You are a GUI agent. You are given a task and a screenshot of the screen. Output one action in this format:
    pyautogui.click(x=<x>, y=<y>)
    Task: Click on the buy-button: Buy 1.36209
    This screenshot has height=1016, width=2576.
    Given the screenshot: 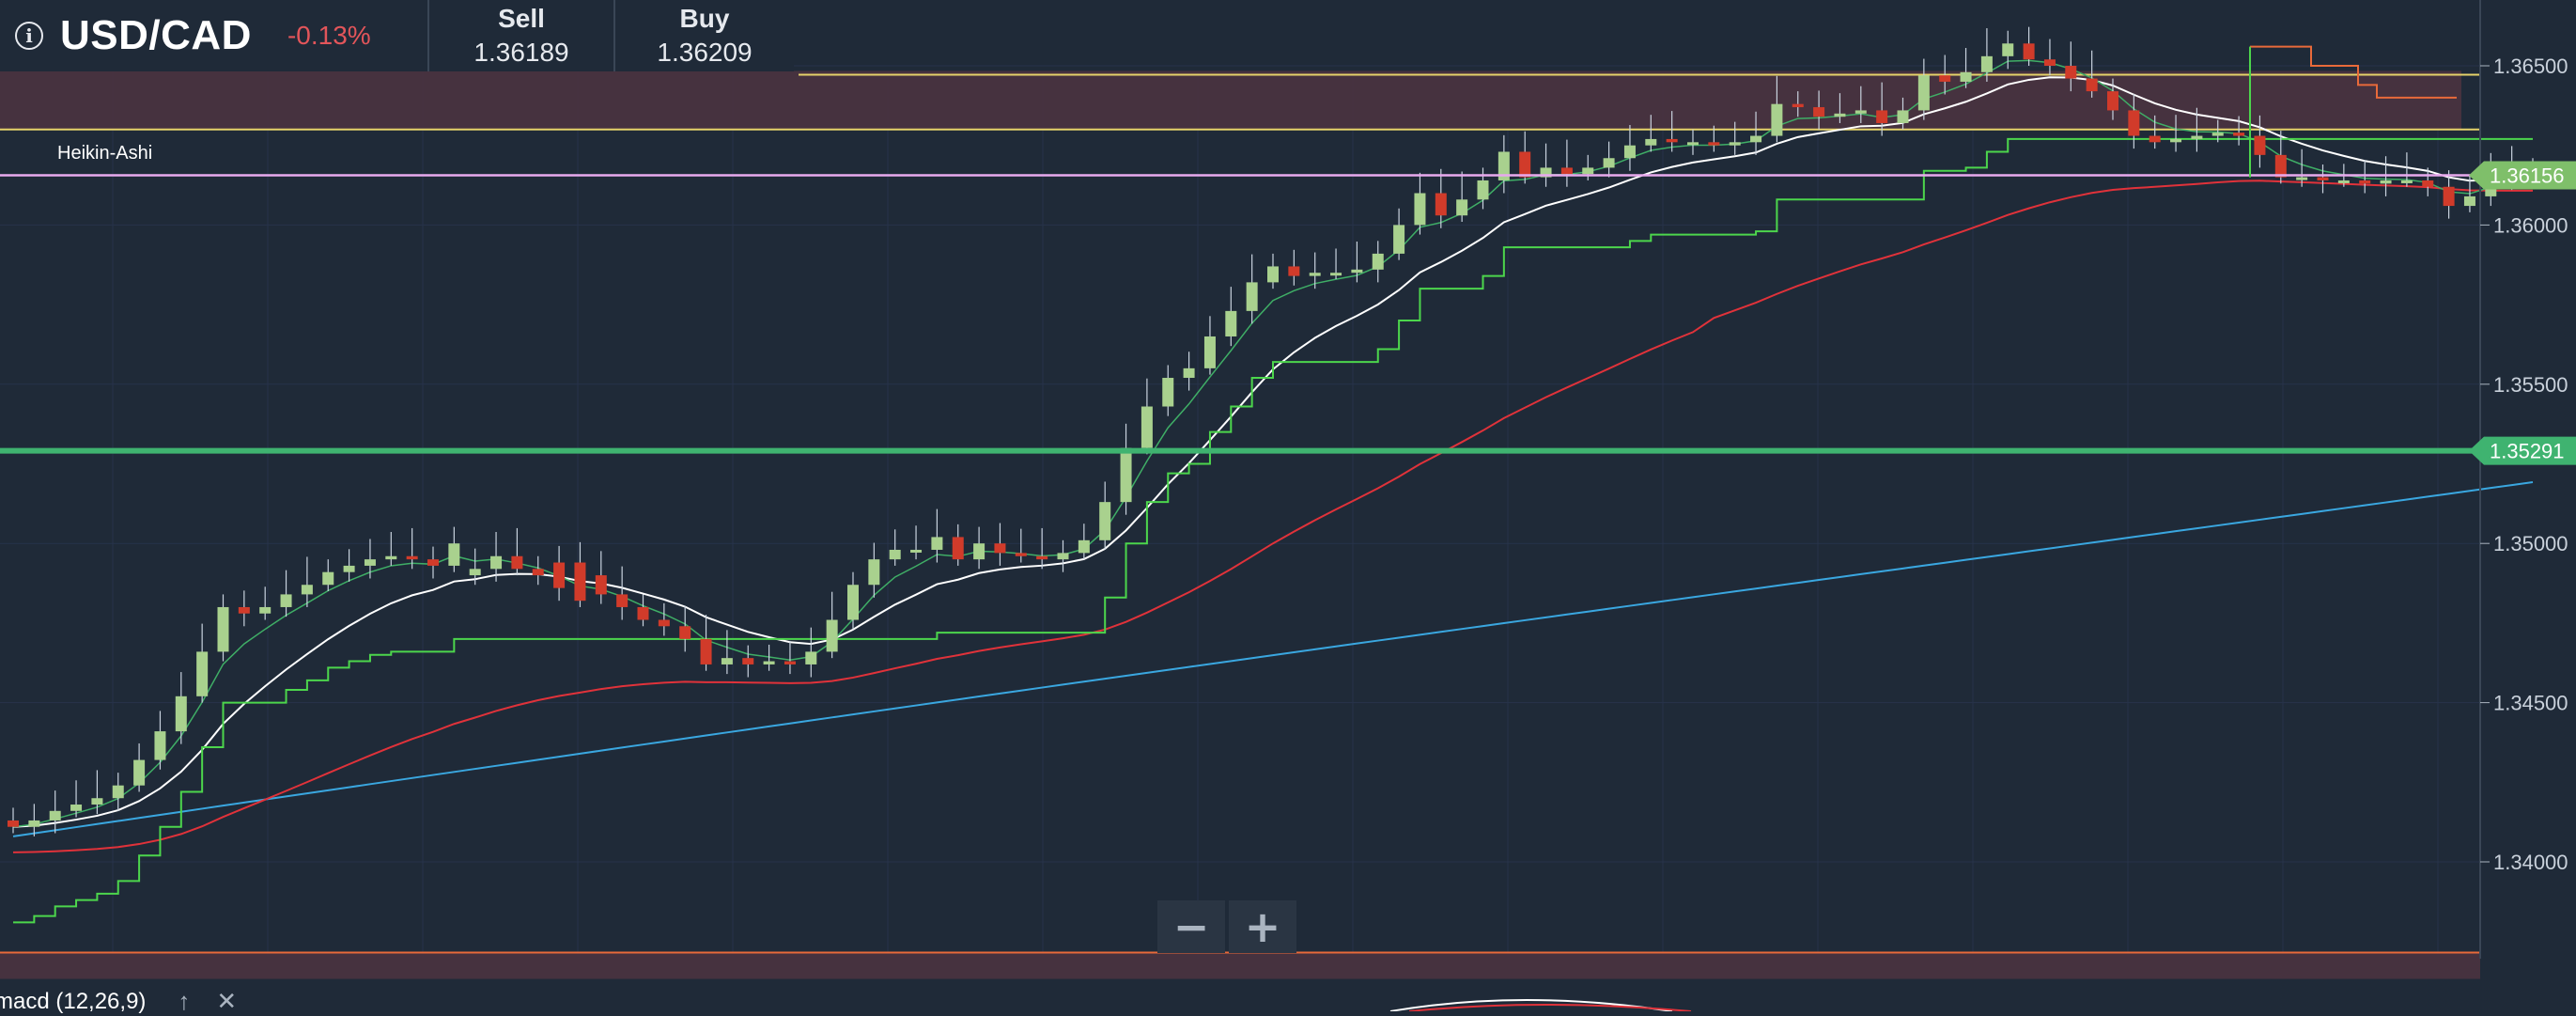 What is the action you would take?
    pyautogui.click(x=705, y=35)
    